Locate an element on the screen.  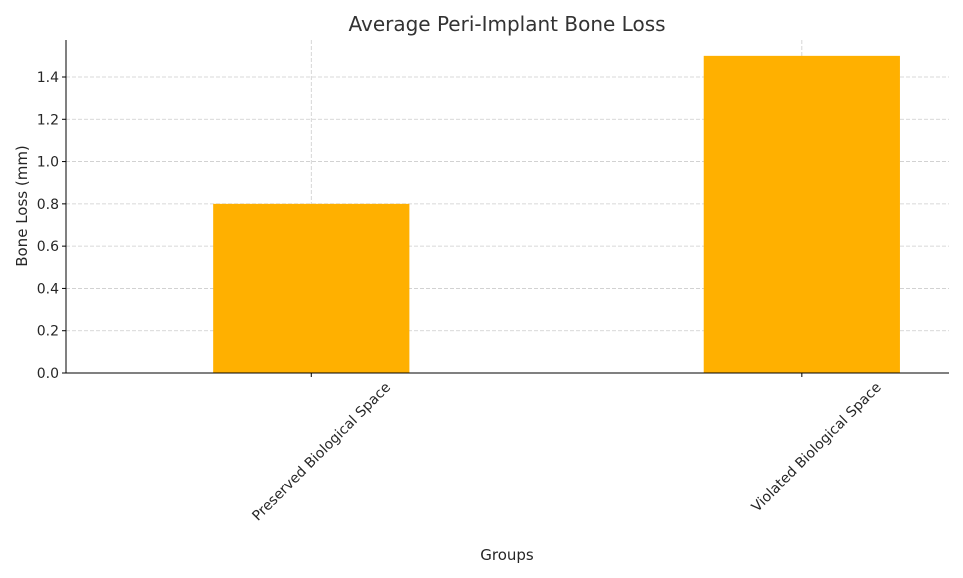
y-tick-label: 0.0 is located at coordinates (48, 374).